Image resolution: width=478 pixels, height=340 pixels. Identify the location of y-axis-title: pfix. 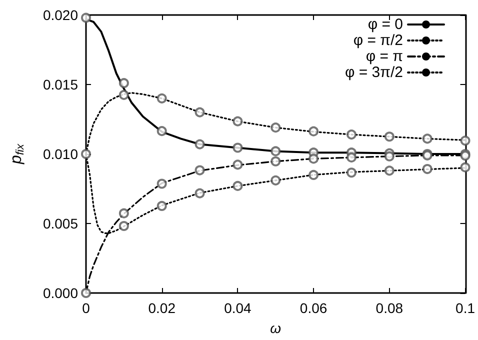
(17, 154).